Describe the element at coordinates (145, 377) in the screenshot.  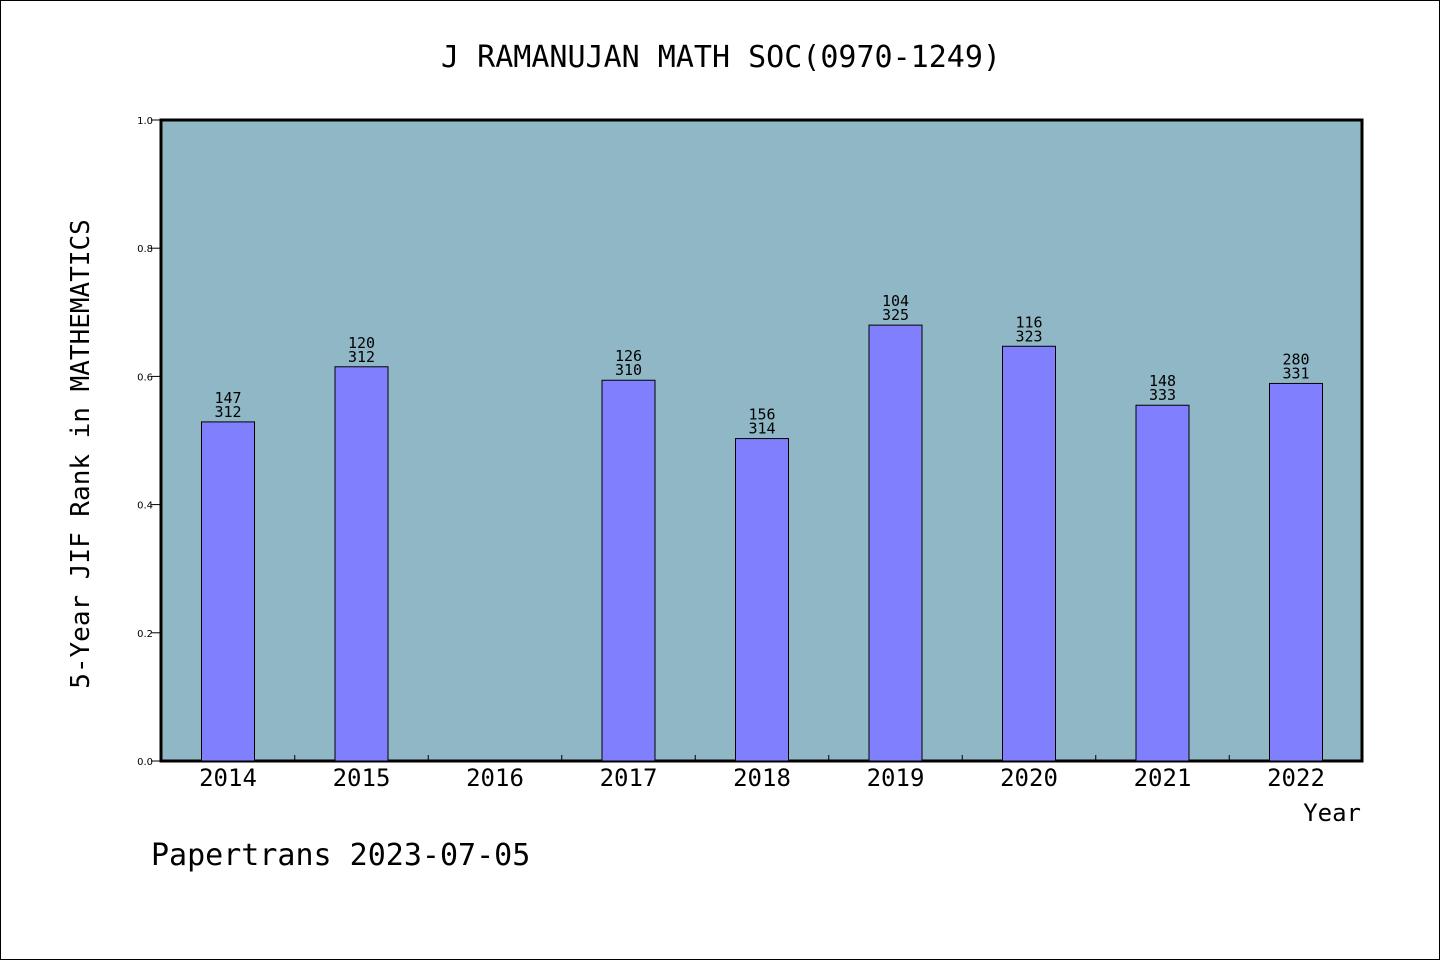
I see `y-tick-label: 0.6` at that location.